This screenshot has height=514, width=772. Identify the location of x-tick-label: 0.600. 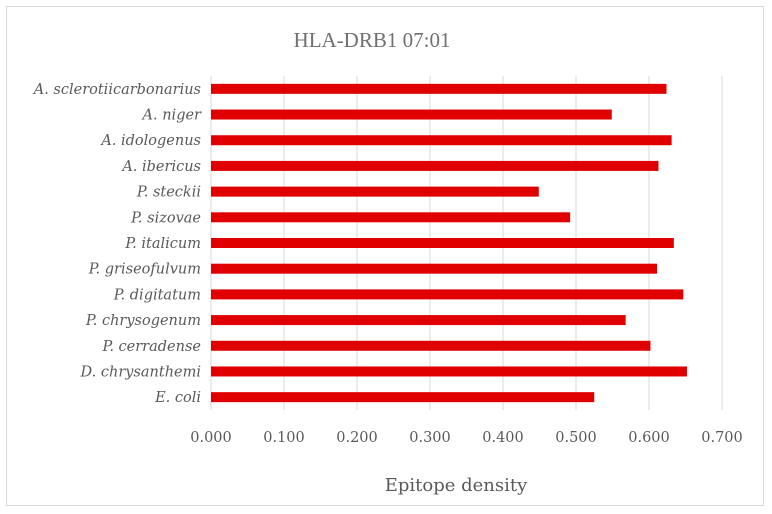
(649, 438).